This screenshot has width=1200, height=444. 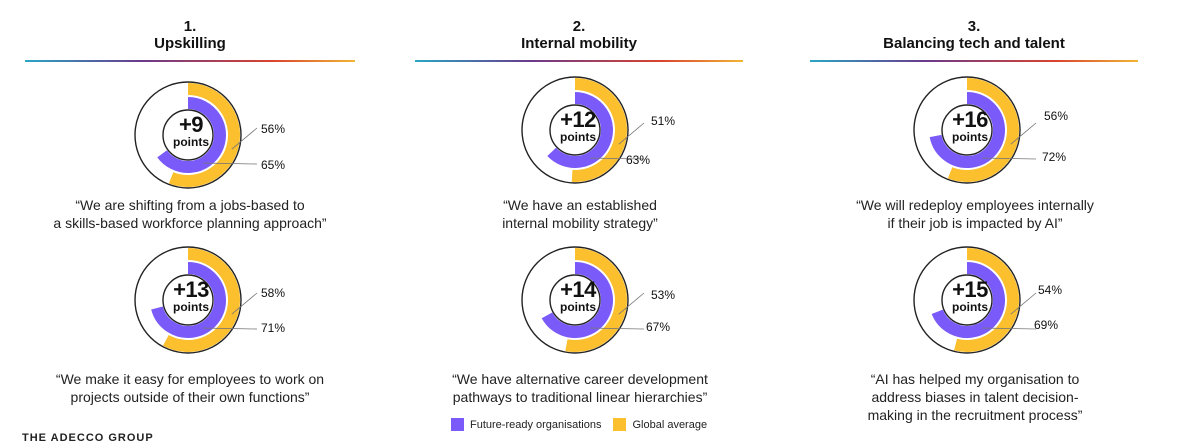 I want to click on legend-label-global: Global average, so click(x=670, y=424).